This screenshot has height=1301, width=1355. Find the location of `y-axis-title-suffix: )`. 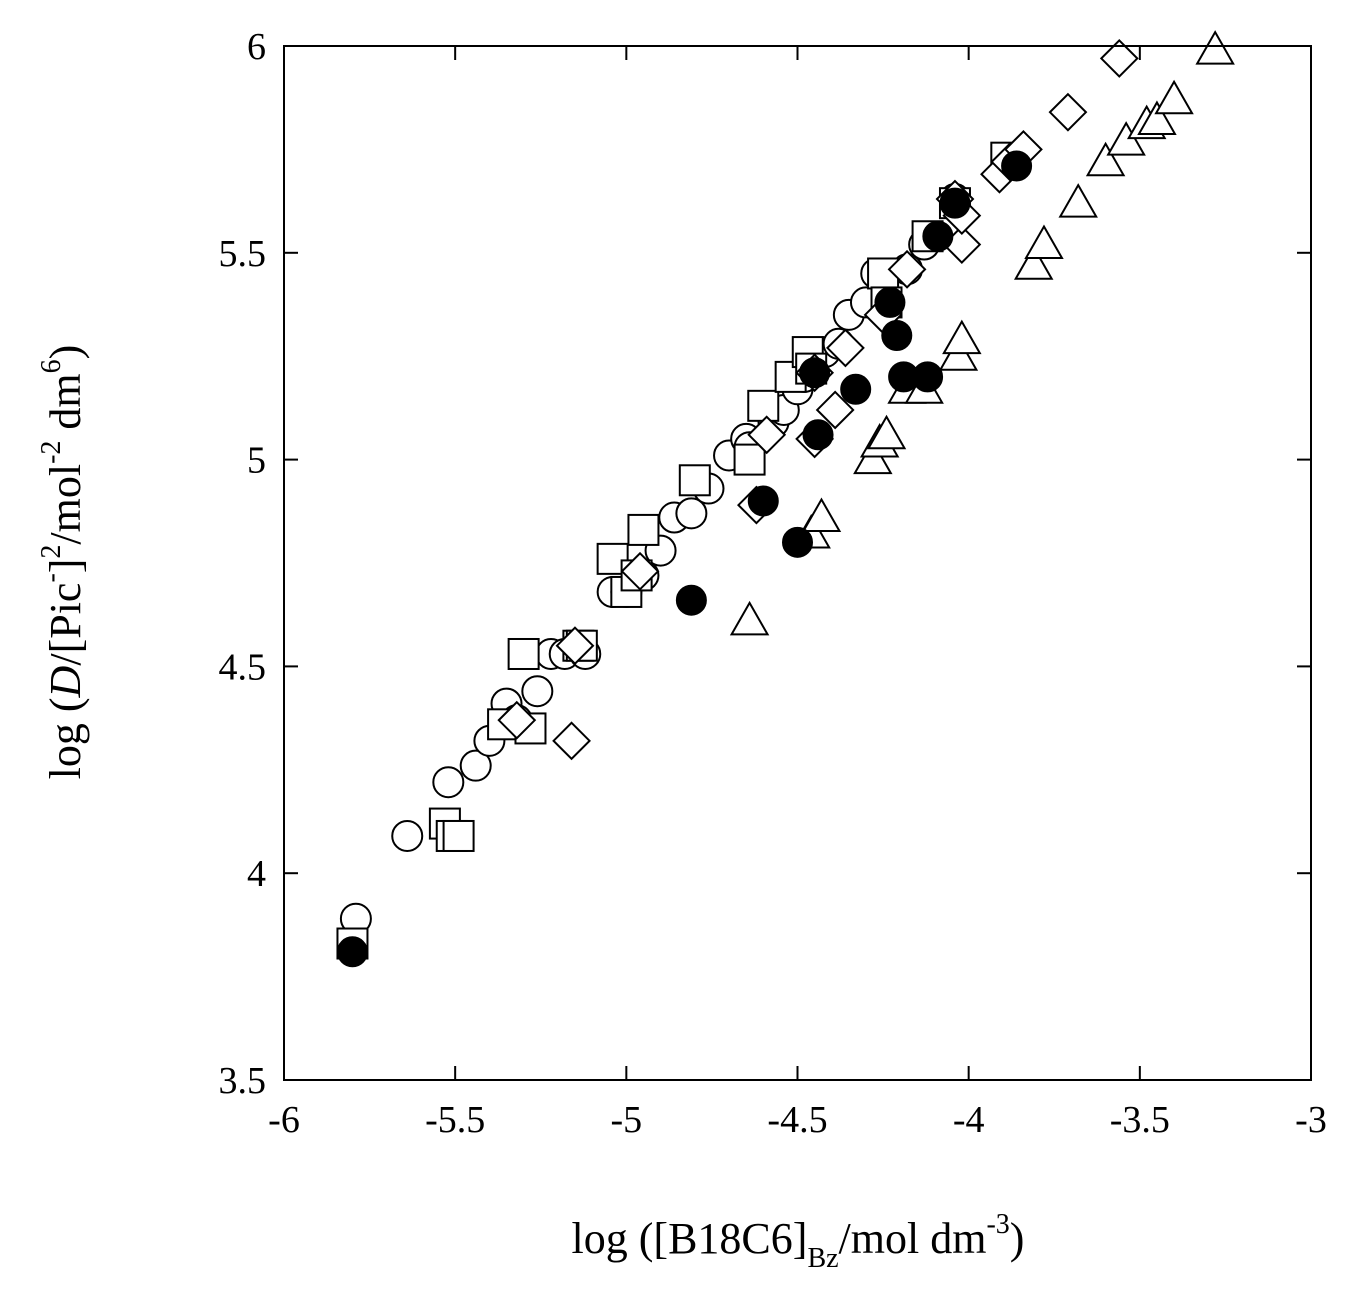

y-axis-title-suffix: ) is located at coordinates (65, 352).